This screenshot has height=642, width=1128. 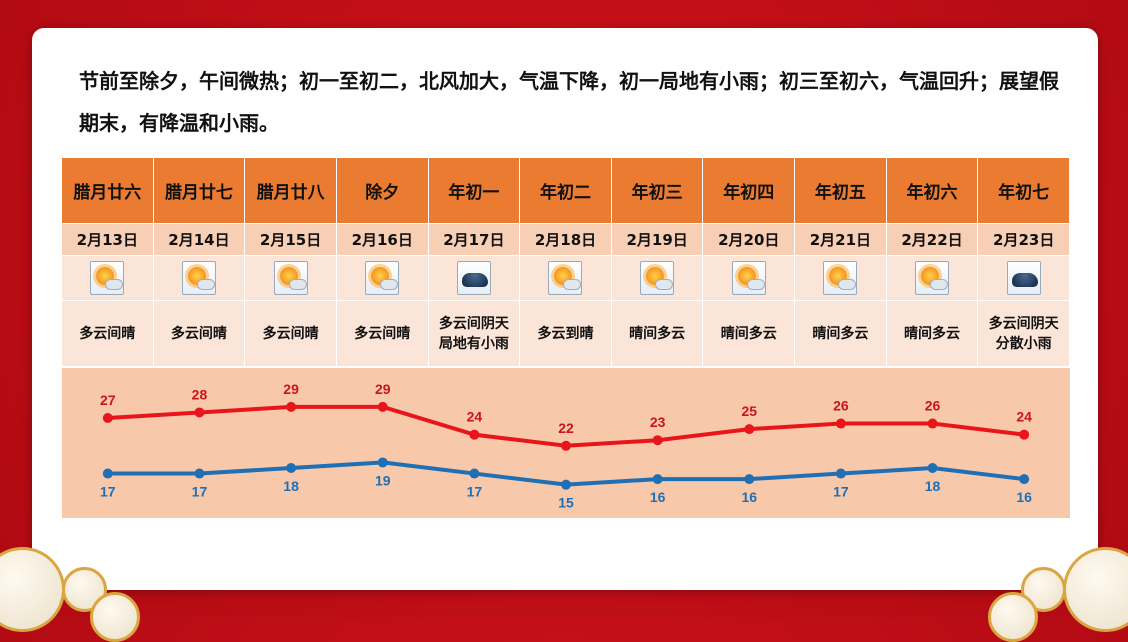 I want to click on date-cell: 2月15日, so click(x=291, y=239).